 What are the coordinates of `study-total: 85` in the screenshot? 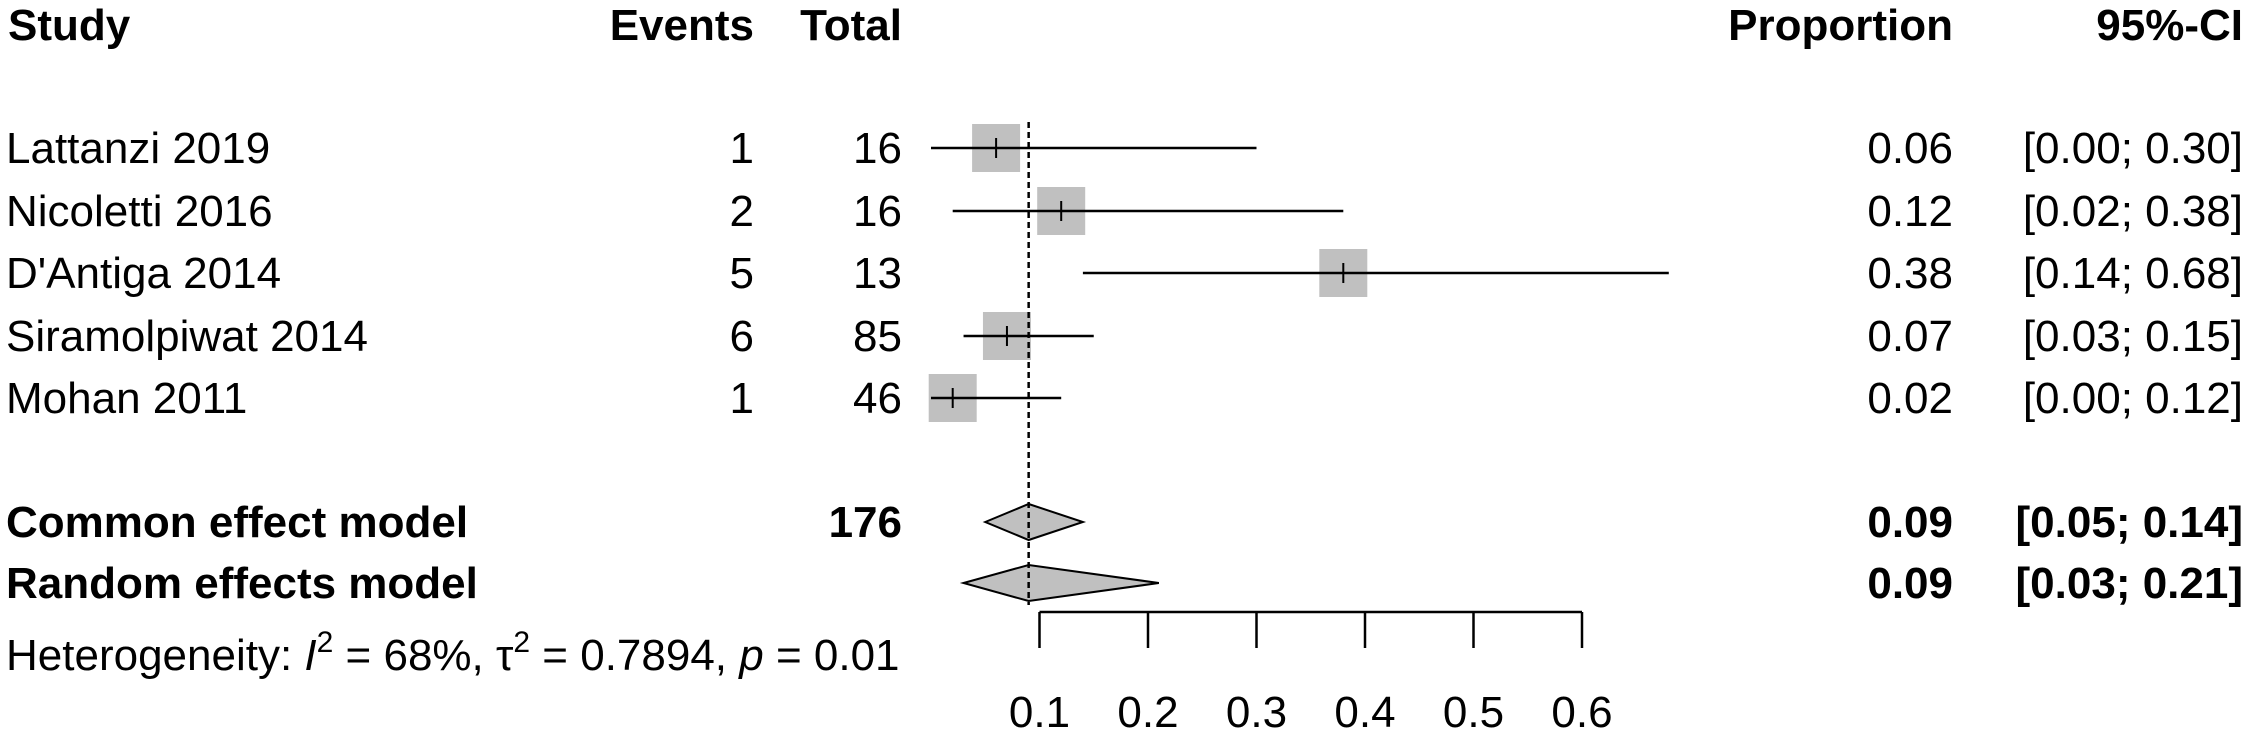 It's located at (877, 336).